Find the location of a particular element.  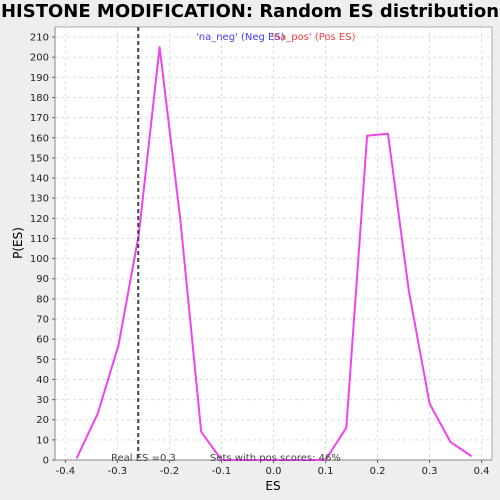

y-tick-label: 100 is located at coordinates (39, 259).